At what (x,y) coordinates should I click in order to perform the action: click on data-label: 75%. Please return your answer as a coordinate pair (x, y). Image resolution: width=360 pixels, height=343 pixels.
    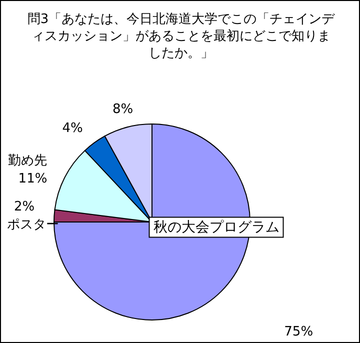
    Looking at the image, I should click on (299, 332).